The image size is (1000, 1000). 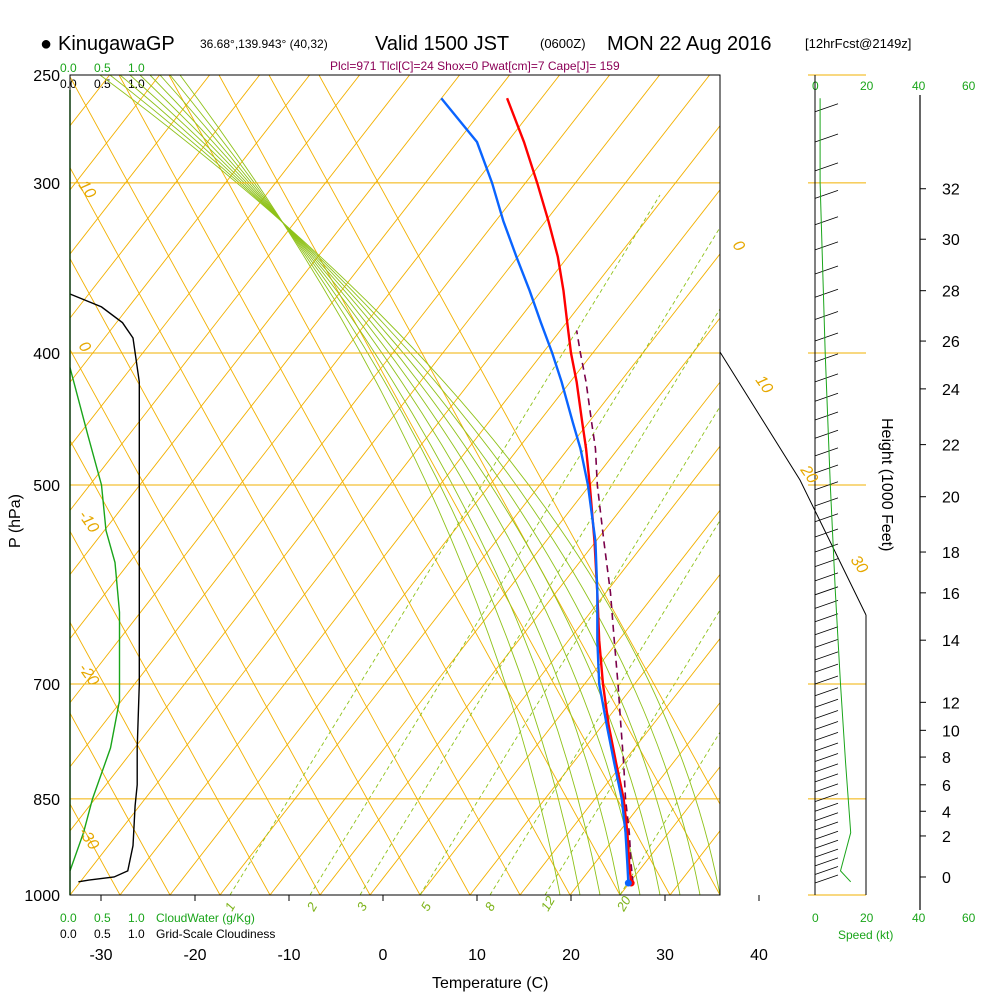 I want to click on cloud-water-label: CloudWater (g/Kg), so click(x=205, y=918).